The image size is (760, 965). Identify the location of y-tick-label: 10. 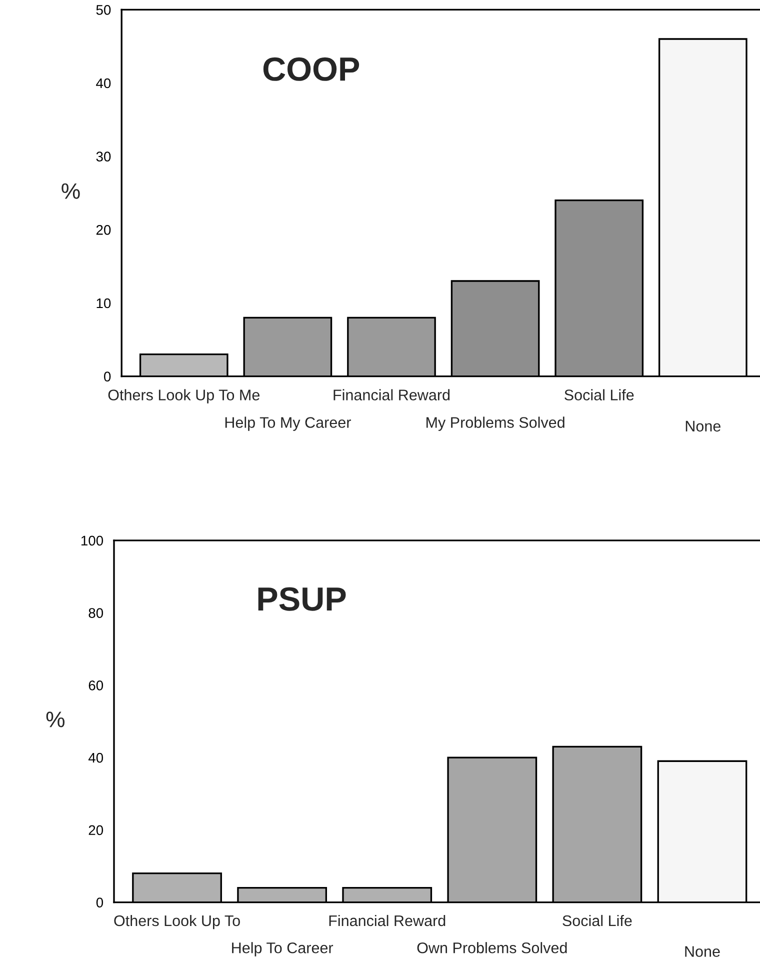
(103, 303).